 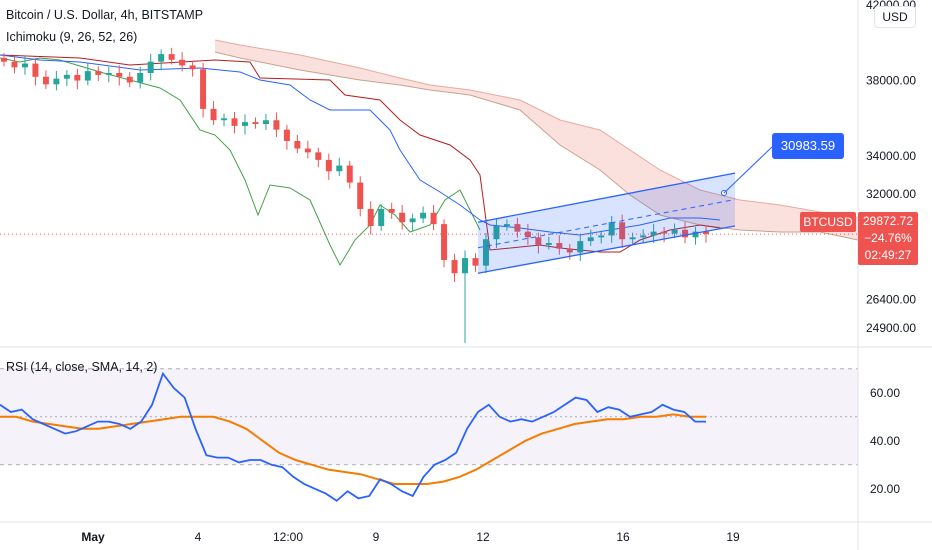 I want to click on price-value: 29872.72, so click(x=888, y=221).